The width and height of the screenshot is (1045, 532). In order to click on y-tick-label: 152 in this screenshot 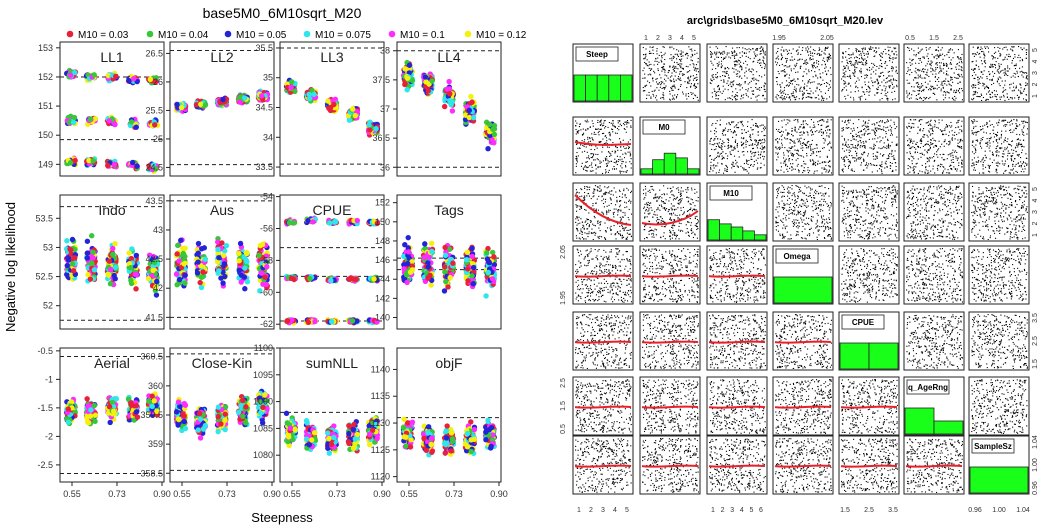, I will do `click(45, 77)`.